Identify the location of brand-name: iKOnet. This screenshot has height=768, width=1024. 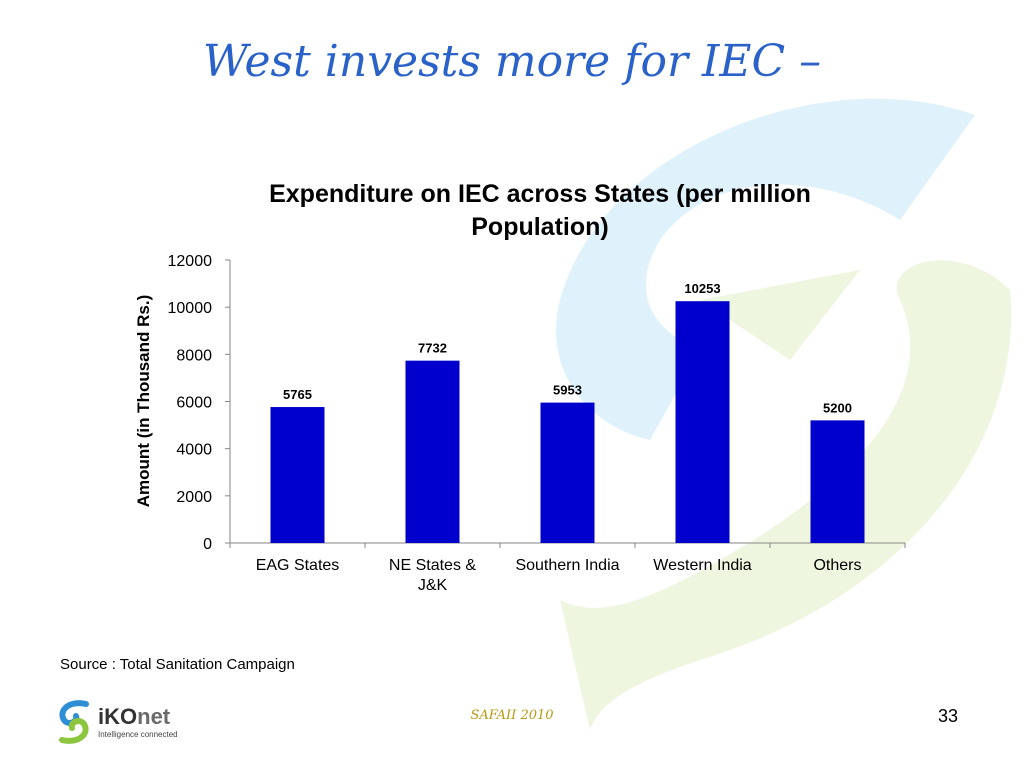
(138, 717).